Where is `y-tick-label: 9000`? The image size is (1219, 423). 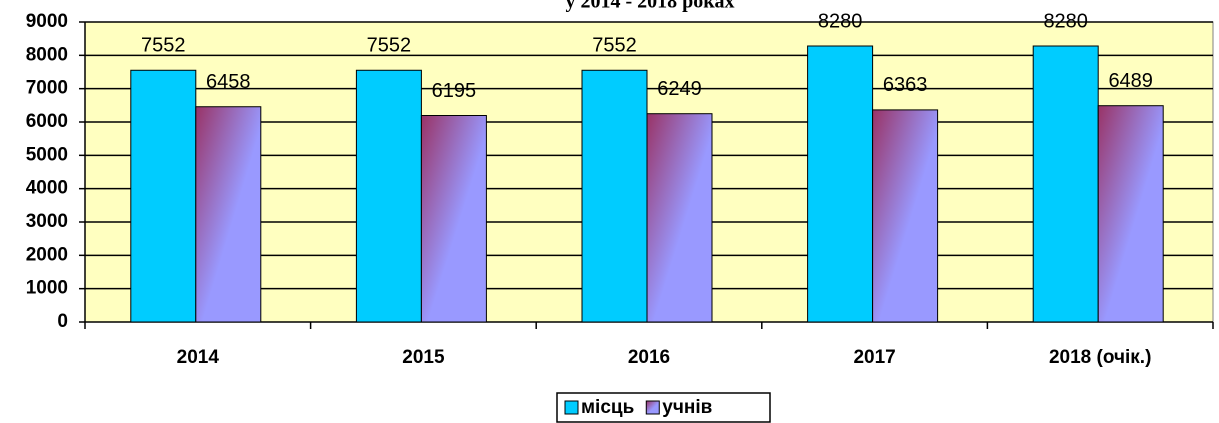
y-tick-label: 9000 is located at coordinates (47, 21).